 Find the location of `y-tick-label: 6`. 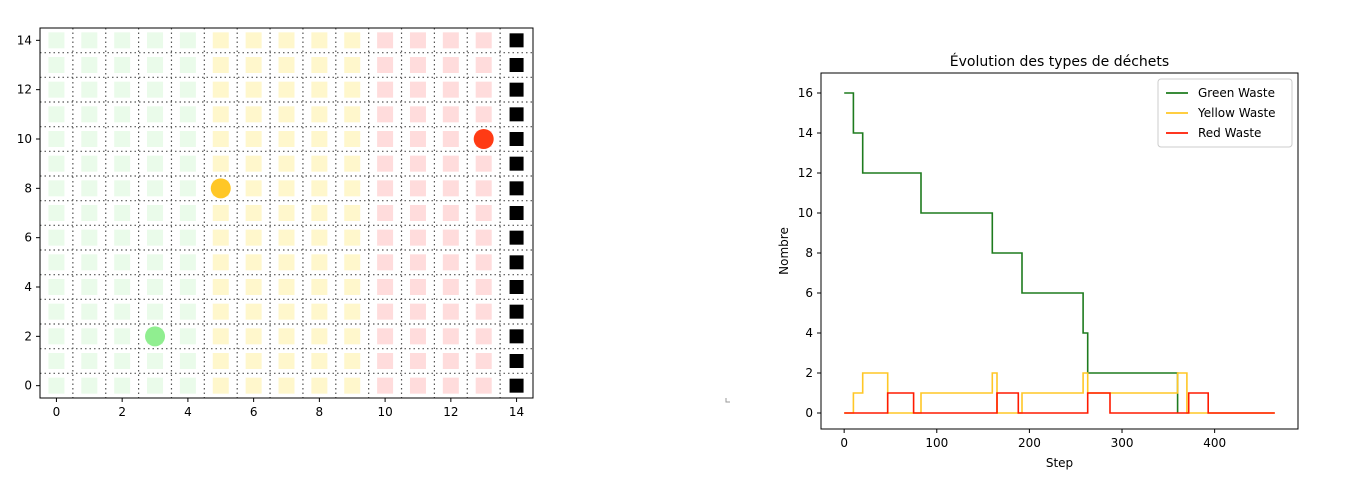

y-tick-label: 6 is located at coordinates (28, 238).